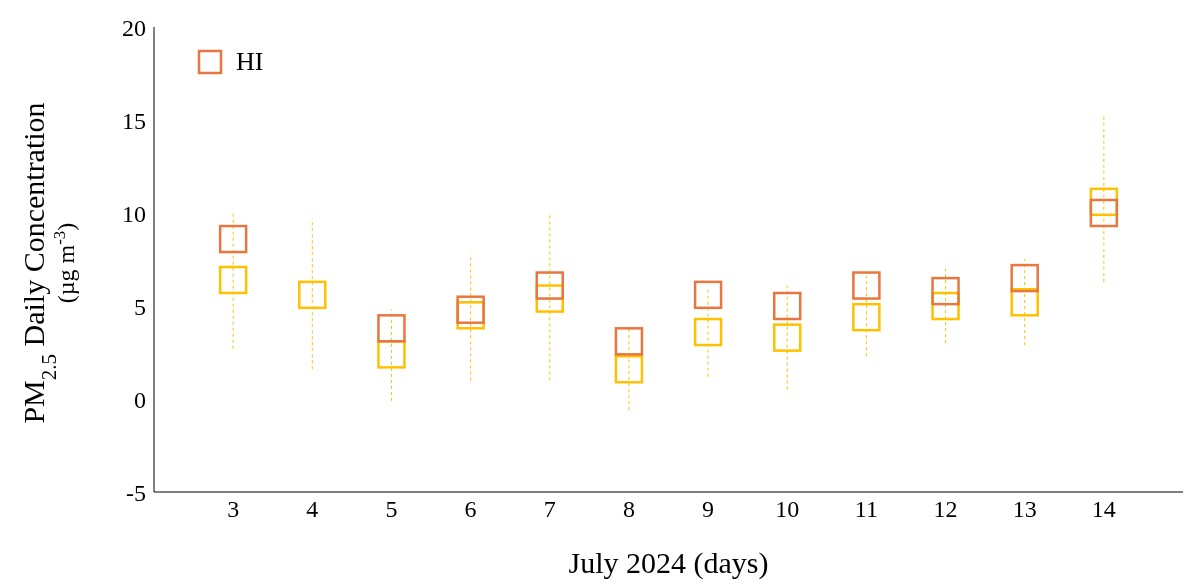 The width and height of the screenshot is (1191, 588). What do you see at coordinates (470, 509) in the screenshot?
I see `x-tick-label: 6` at bounding box center [470, 509].